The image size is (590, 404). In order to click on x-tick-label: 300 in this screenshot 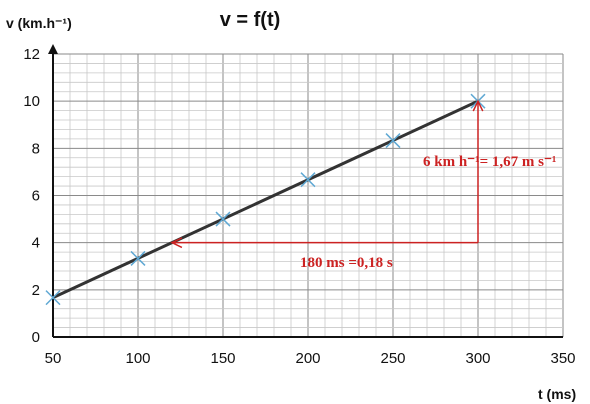, I will do `click(477, 358)`.